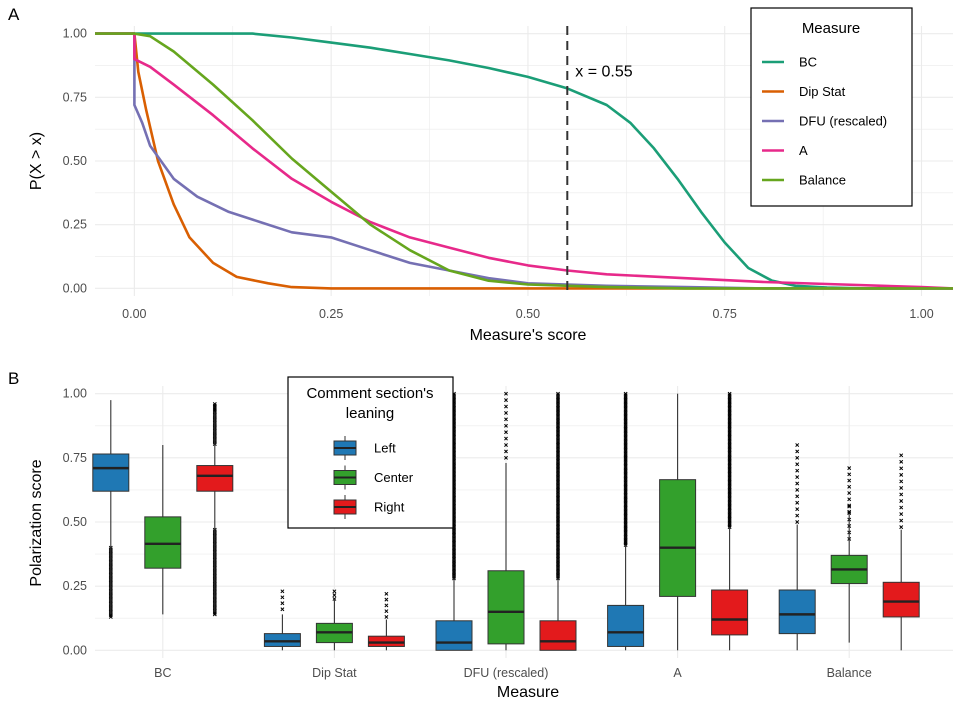 The image size is (953, 706). I want to click on box-center-dfu-rescaled, so click(506, 521).